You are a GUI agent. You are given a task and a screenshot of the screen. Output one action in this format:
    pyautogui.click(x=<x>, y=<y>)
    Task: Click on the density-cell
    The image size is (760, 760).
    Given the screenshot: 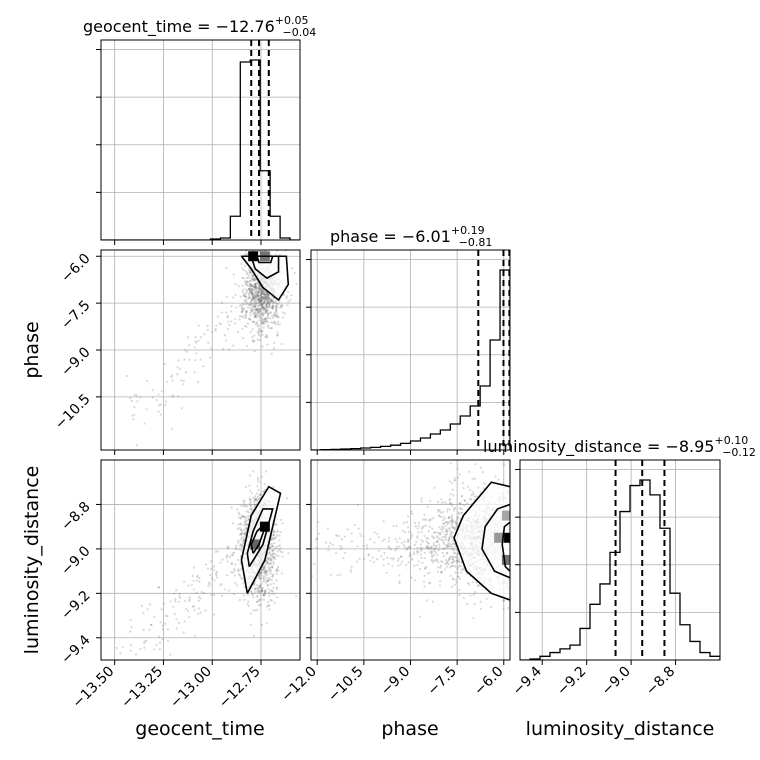 What is the action you would take?
    pyautogui.click(x=255, y=544)
    